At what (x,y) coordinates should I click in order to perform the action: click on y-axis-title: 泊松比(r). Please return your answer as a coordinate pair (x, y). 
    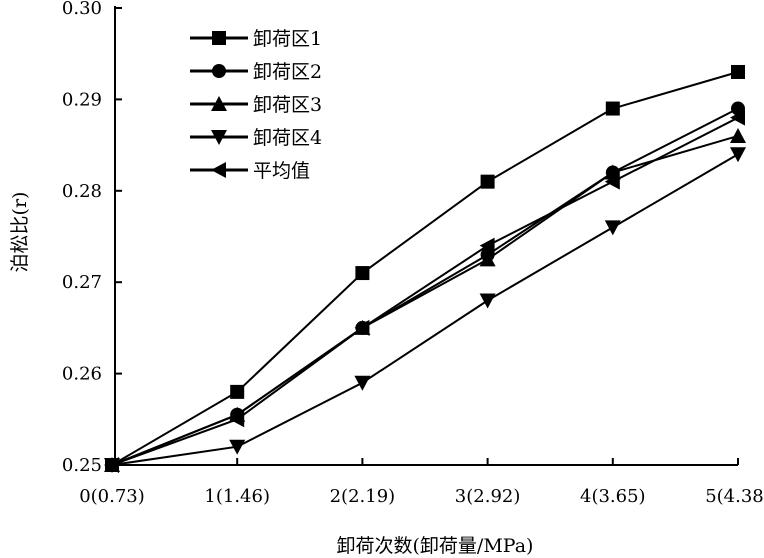
    Looking at the image, I should click on (20, 232).